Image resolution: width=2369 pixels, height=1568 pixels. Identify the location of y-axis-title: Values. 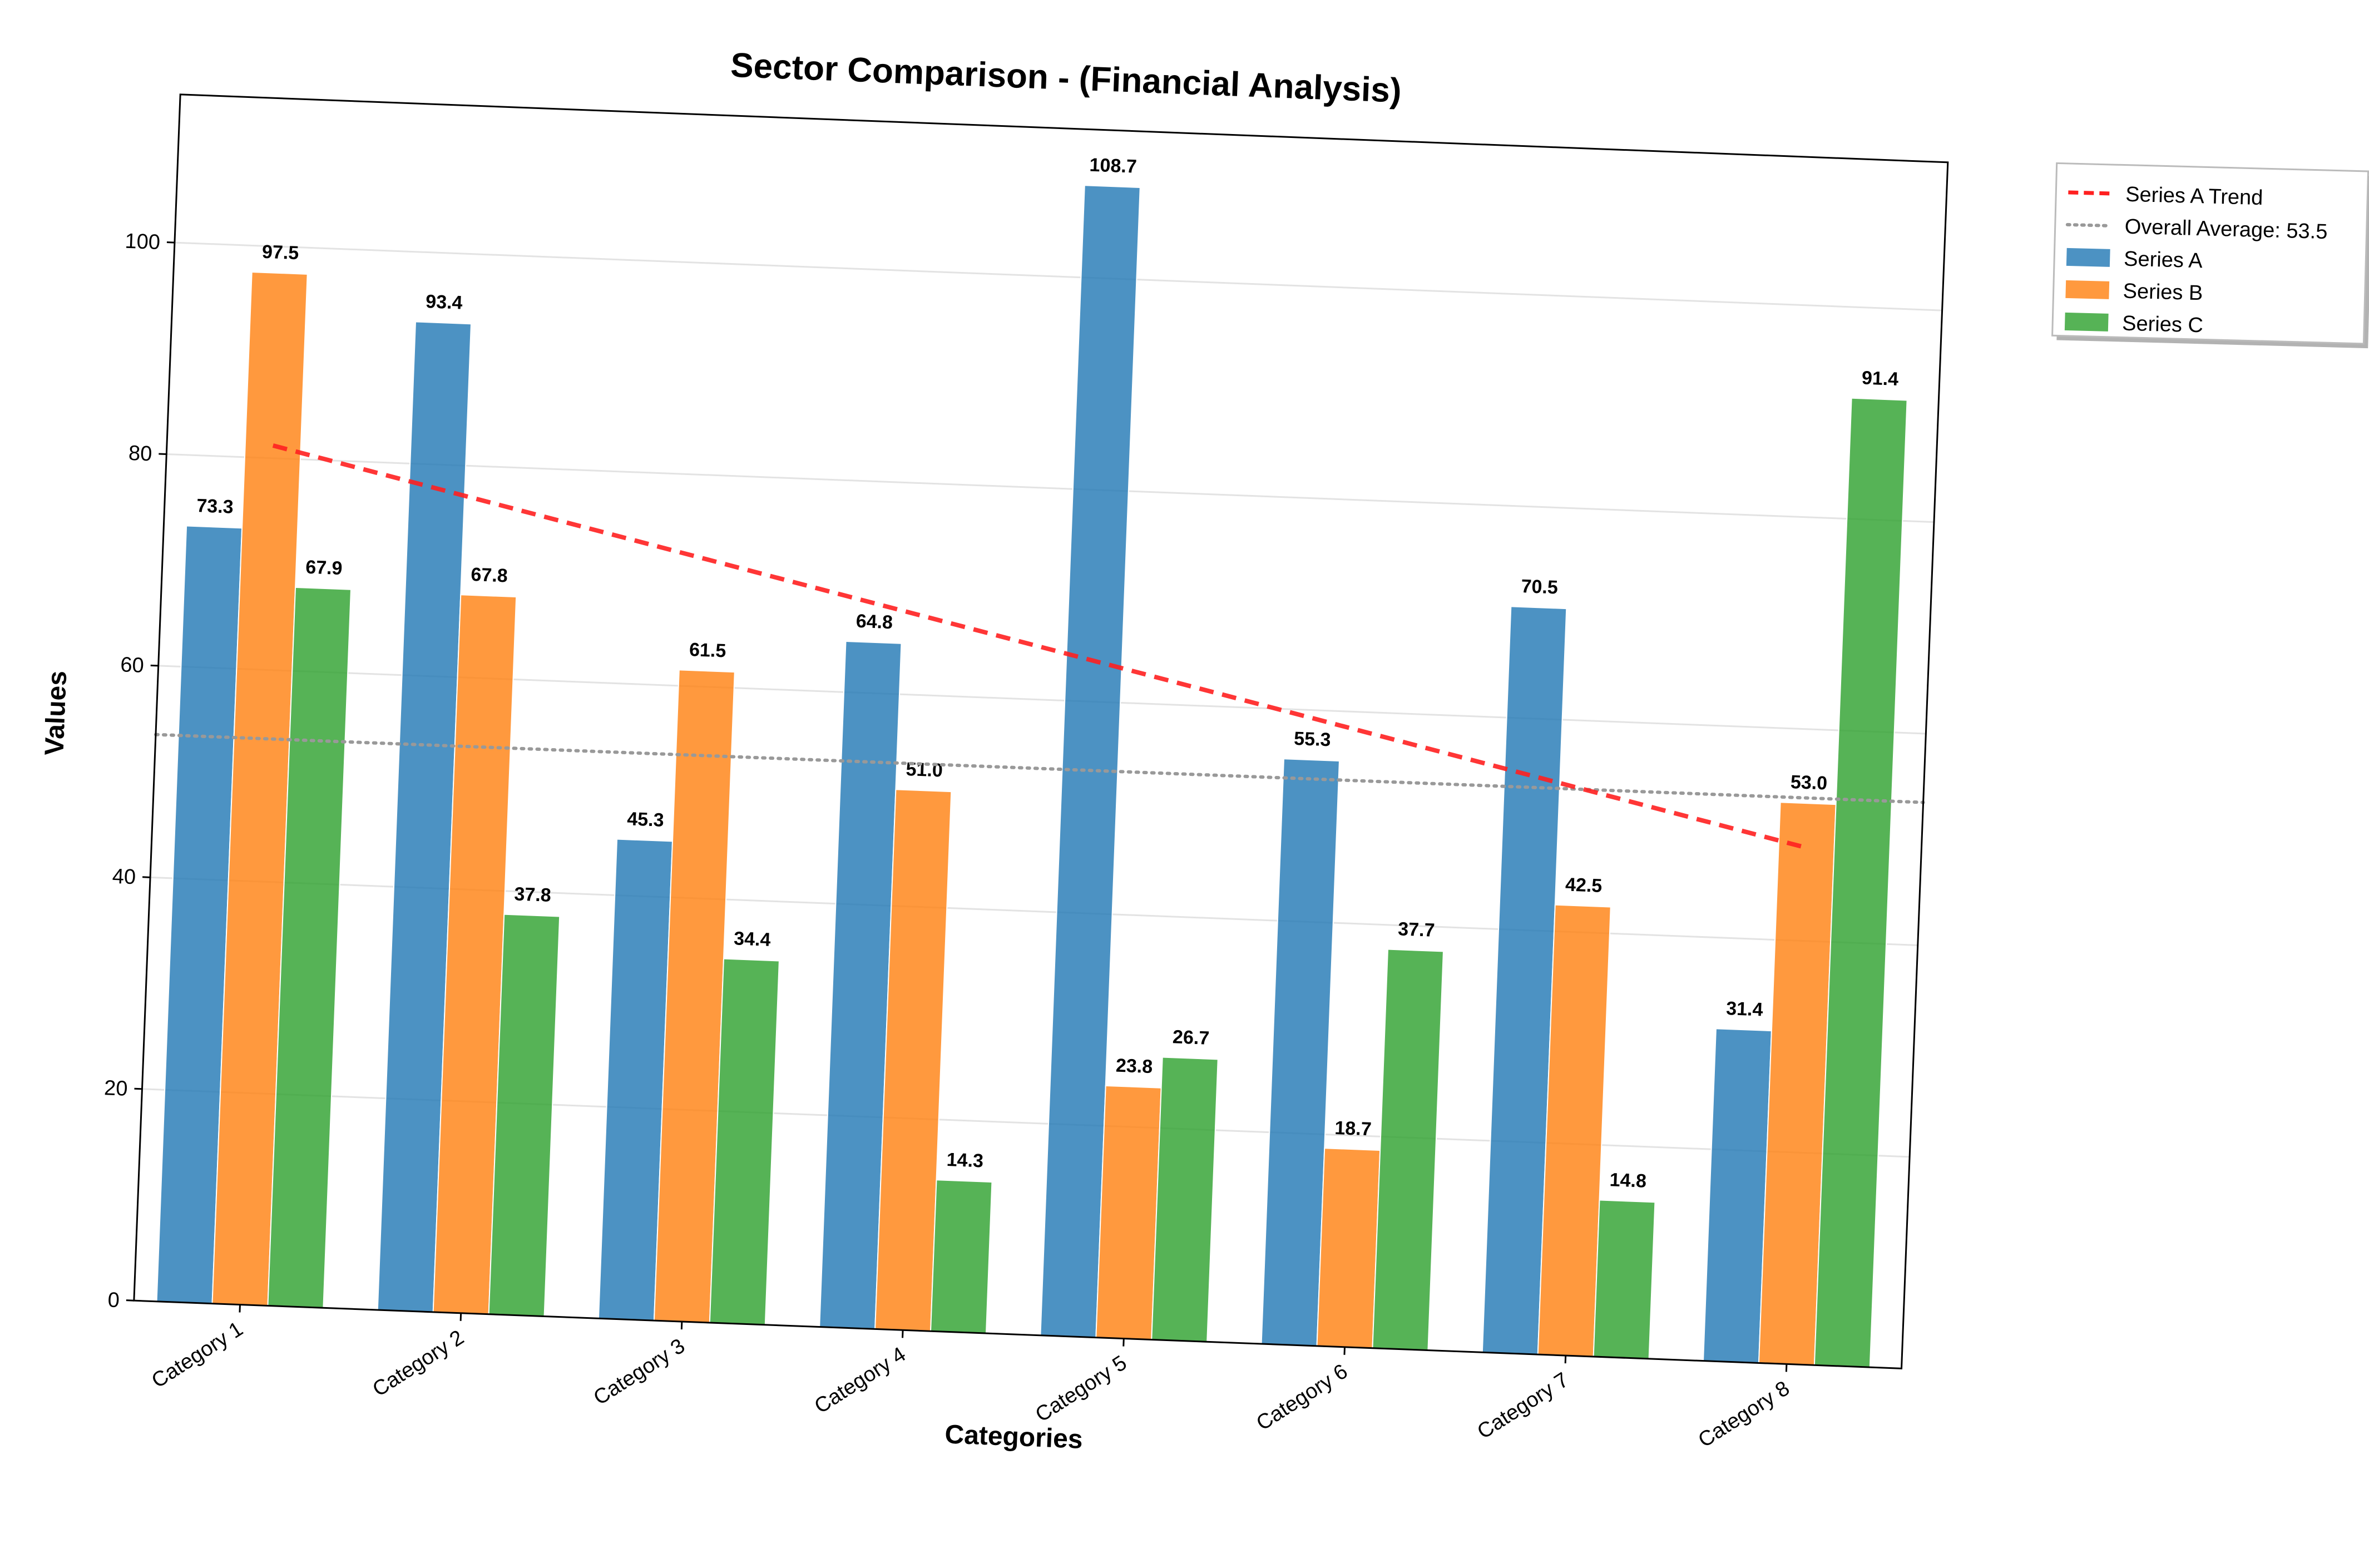
(55, 713).